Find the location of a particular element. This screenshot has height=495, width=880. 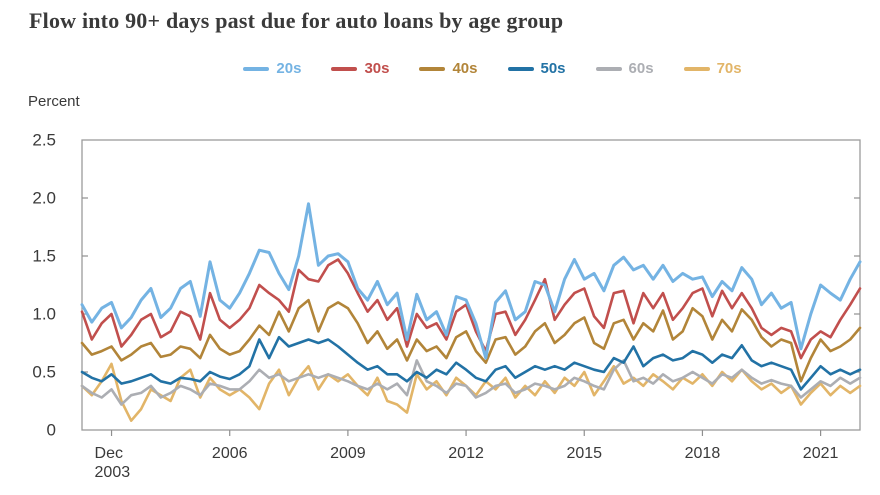

y-tick-label: 2.5 is located at coordinates (44, 140).